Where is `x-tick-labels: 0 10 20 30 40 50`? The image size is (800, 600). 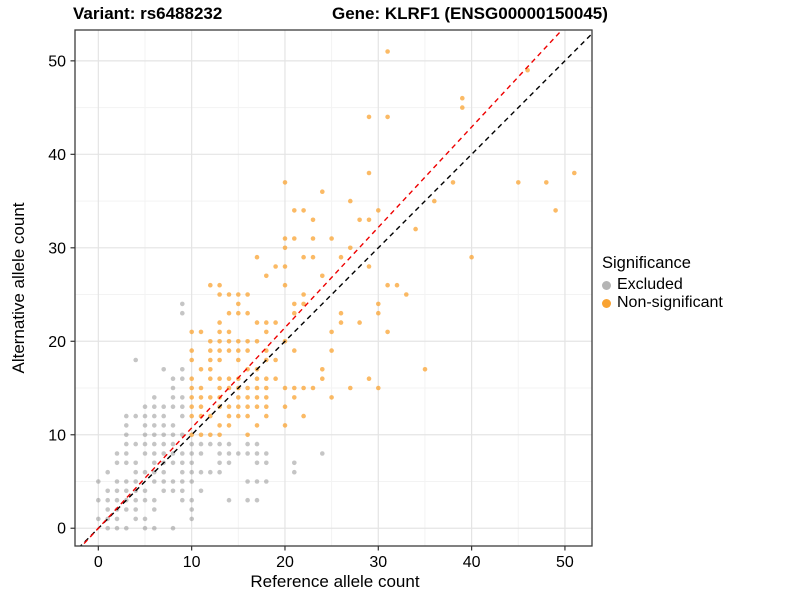 x-tick-labels: 0 10 20 30 40 50 is located at coordinates (334, 562).